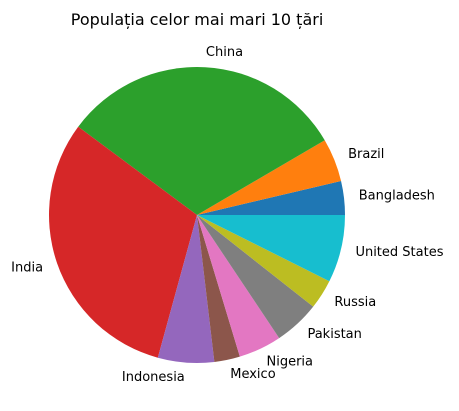  What do you see at coordinates (355, 302) in the screenshot?
I see `pie-label-russia: Russia` at bounding box center [355, 302].